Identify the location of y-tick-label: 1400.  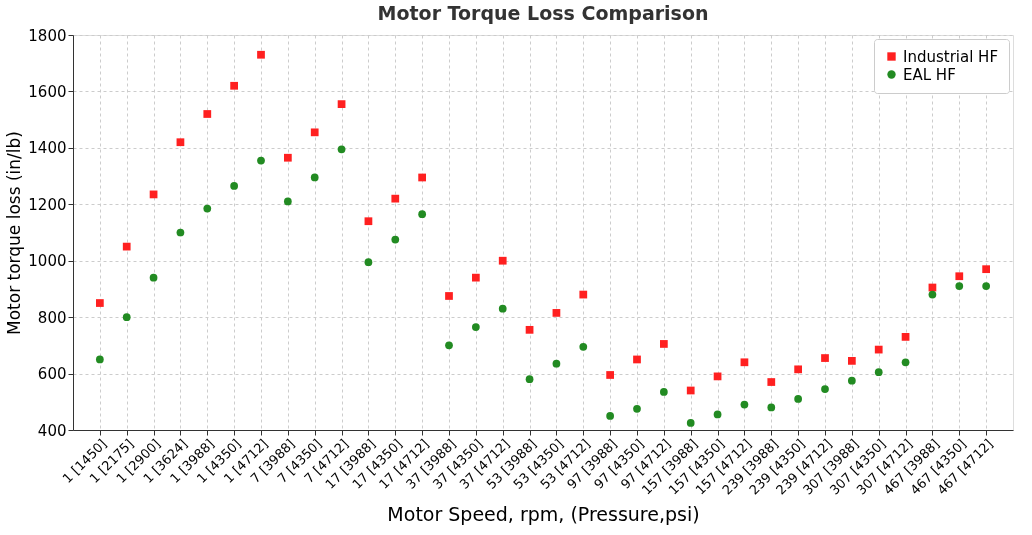
(47, 148).